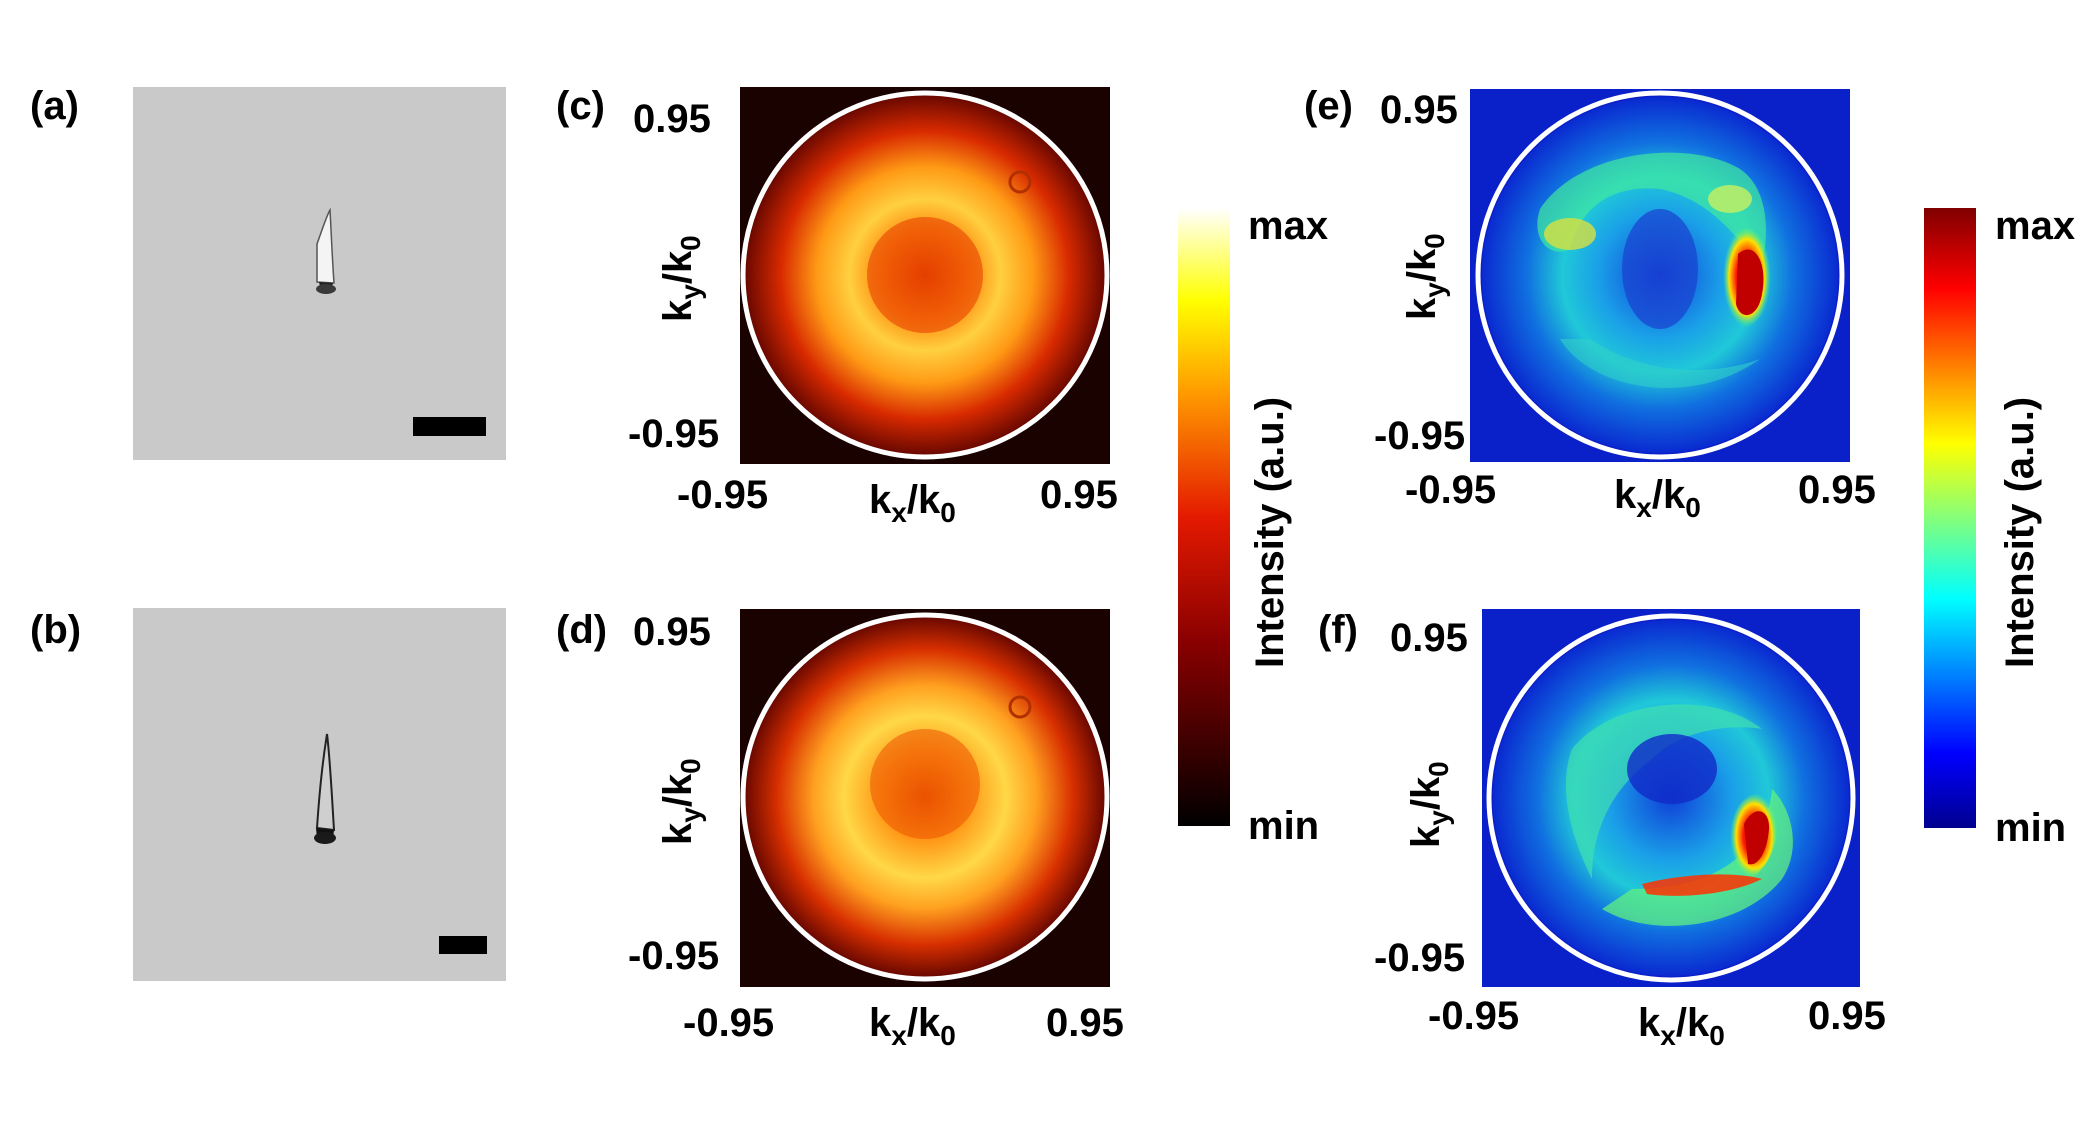  Describe the element at coordinates (1420, 958) in the screenshot. I see `tick-f-ymin: -0.95` at that location.